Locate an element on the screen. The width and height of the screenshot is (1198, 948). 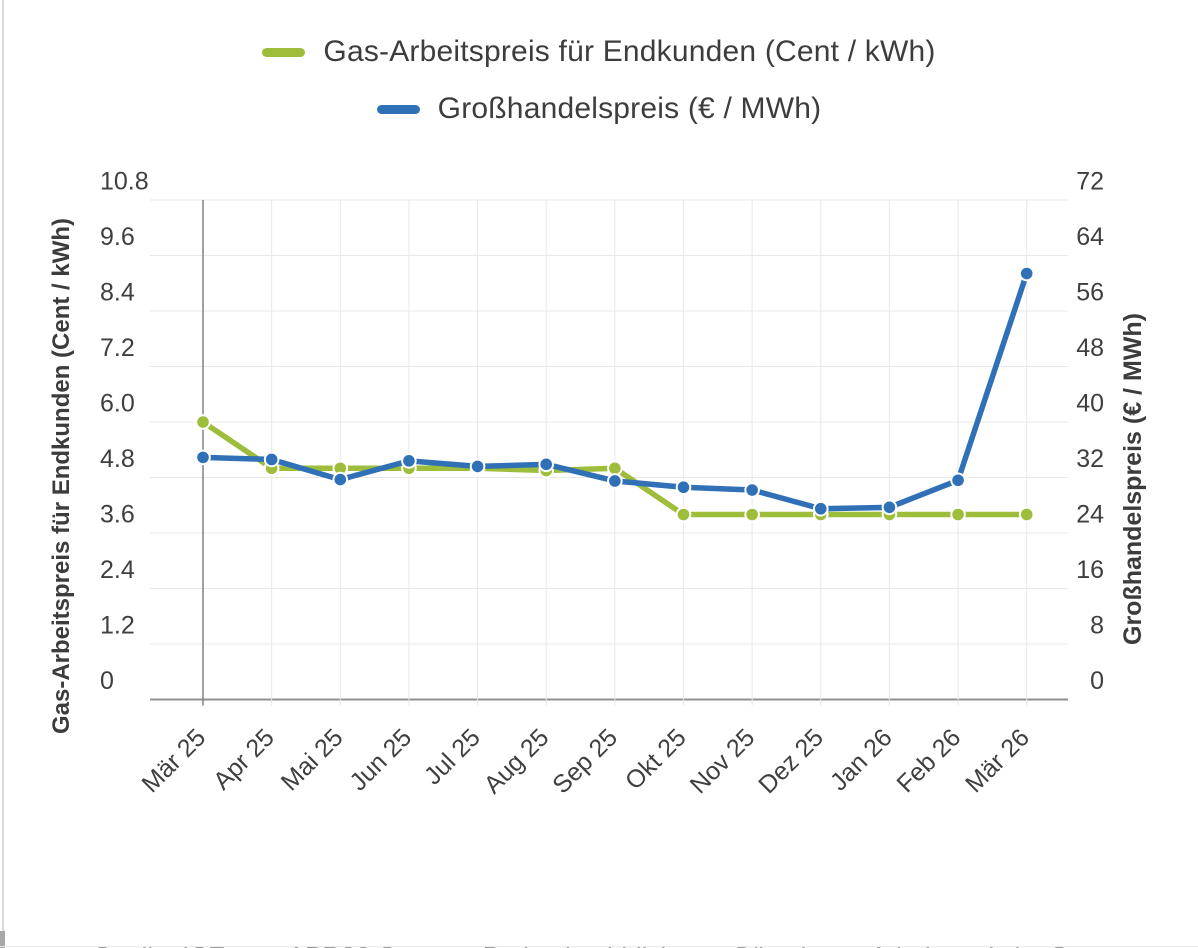
legend-label-grosshandel: Großhandelspreis (€ / MWh) is located at coordinates (629, 108).